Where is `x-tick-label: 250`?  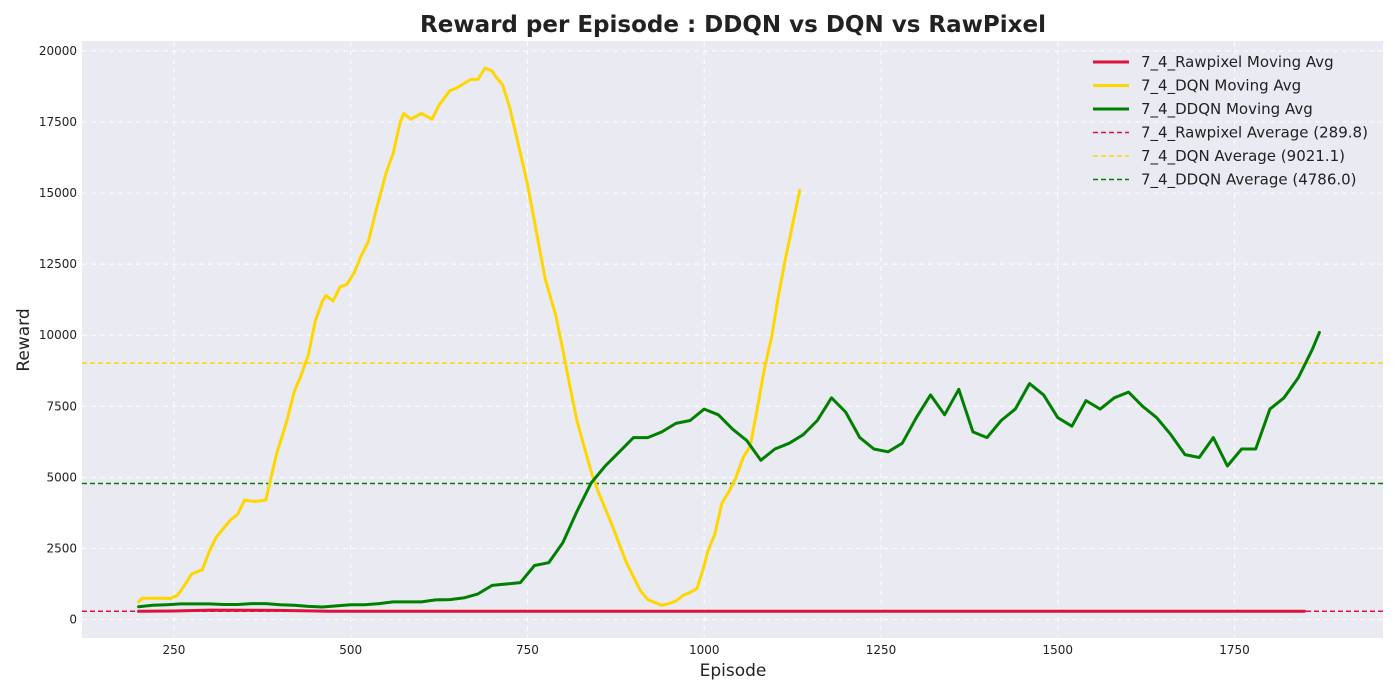
x-tick-label: 250 is located at coordinates (173, 650).